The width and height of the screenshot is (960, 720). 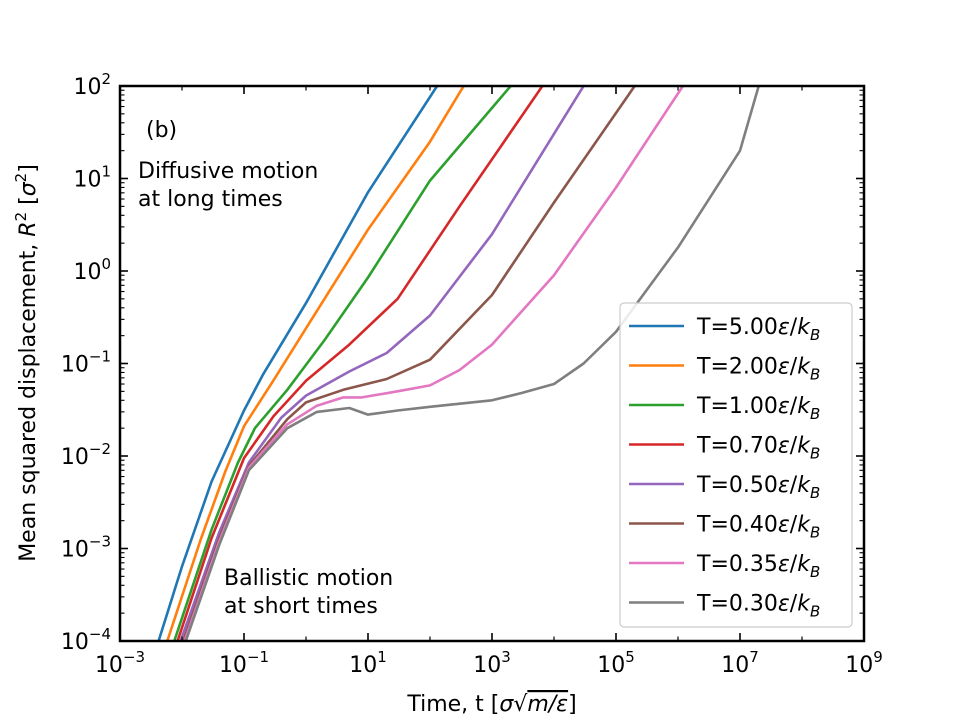 I want to click on legend-label-6: T=0.35ε/kB, so click(x=758, y=566).